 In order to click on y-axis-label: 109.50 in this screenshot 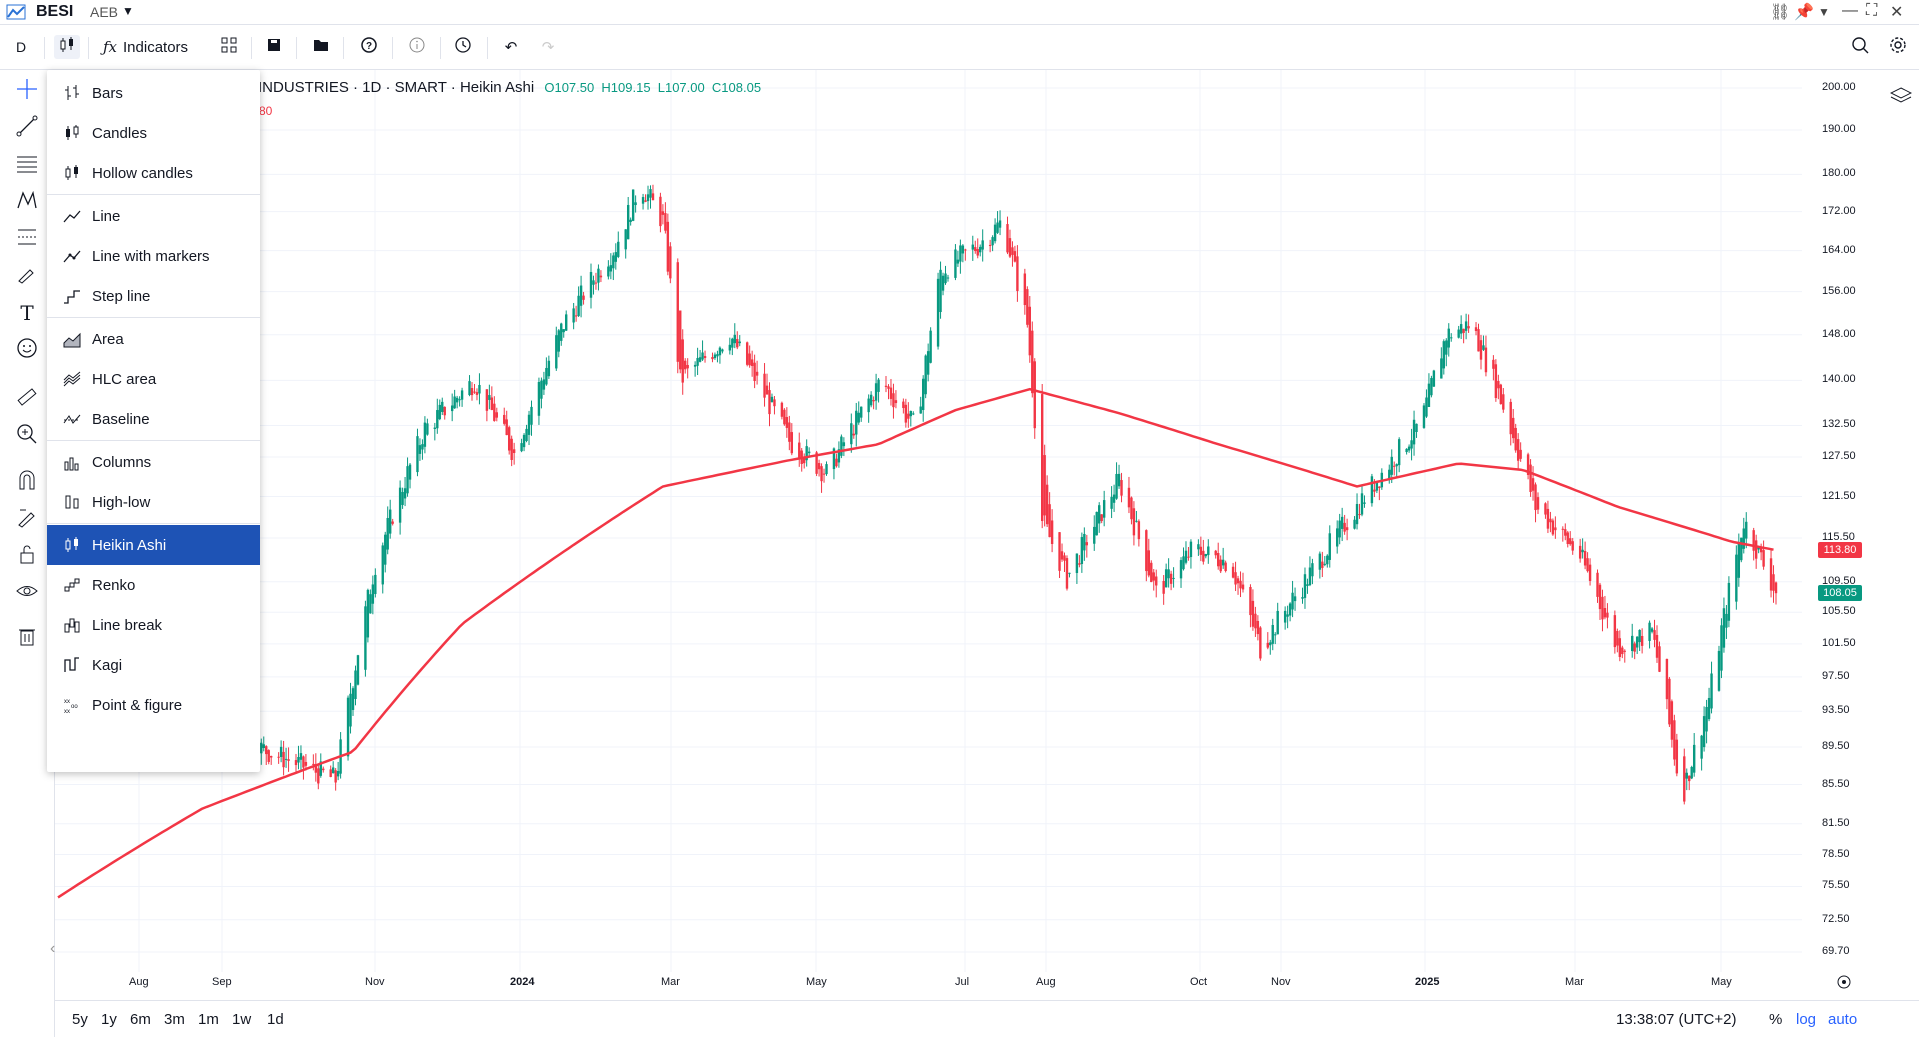, I will do `click(1839, 580)`.